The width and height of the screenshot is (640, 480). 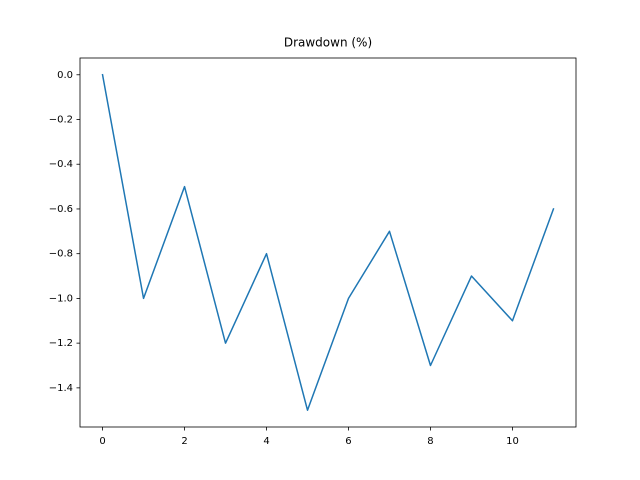 I want to click on x-tick-label: 6, so click(x=348, y=441).